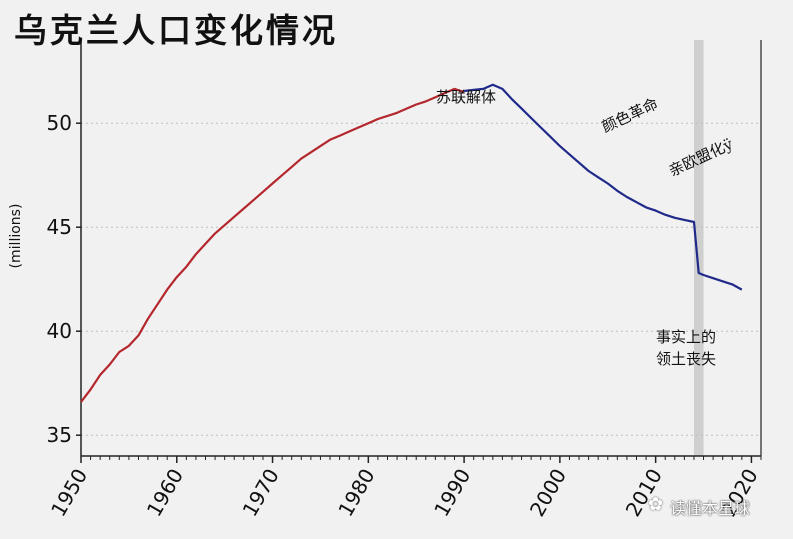  I want to click on x-tick-label: 1980, so click(356, 493).